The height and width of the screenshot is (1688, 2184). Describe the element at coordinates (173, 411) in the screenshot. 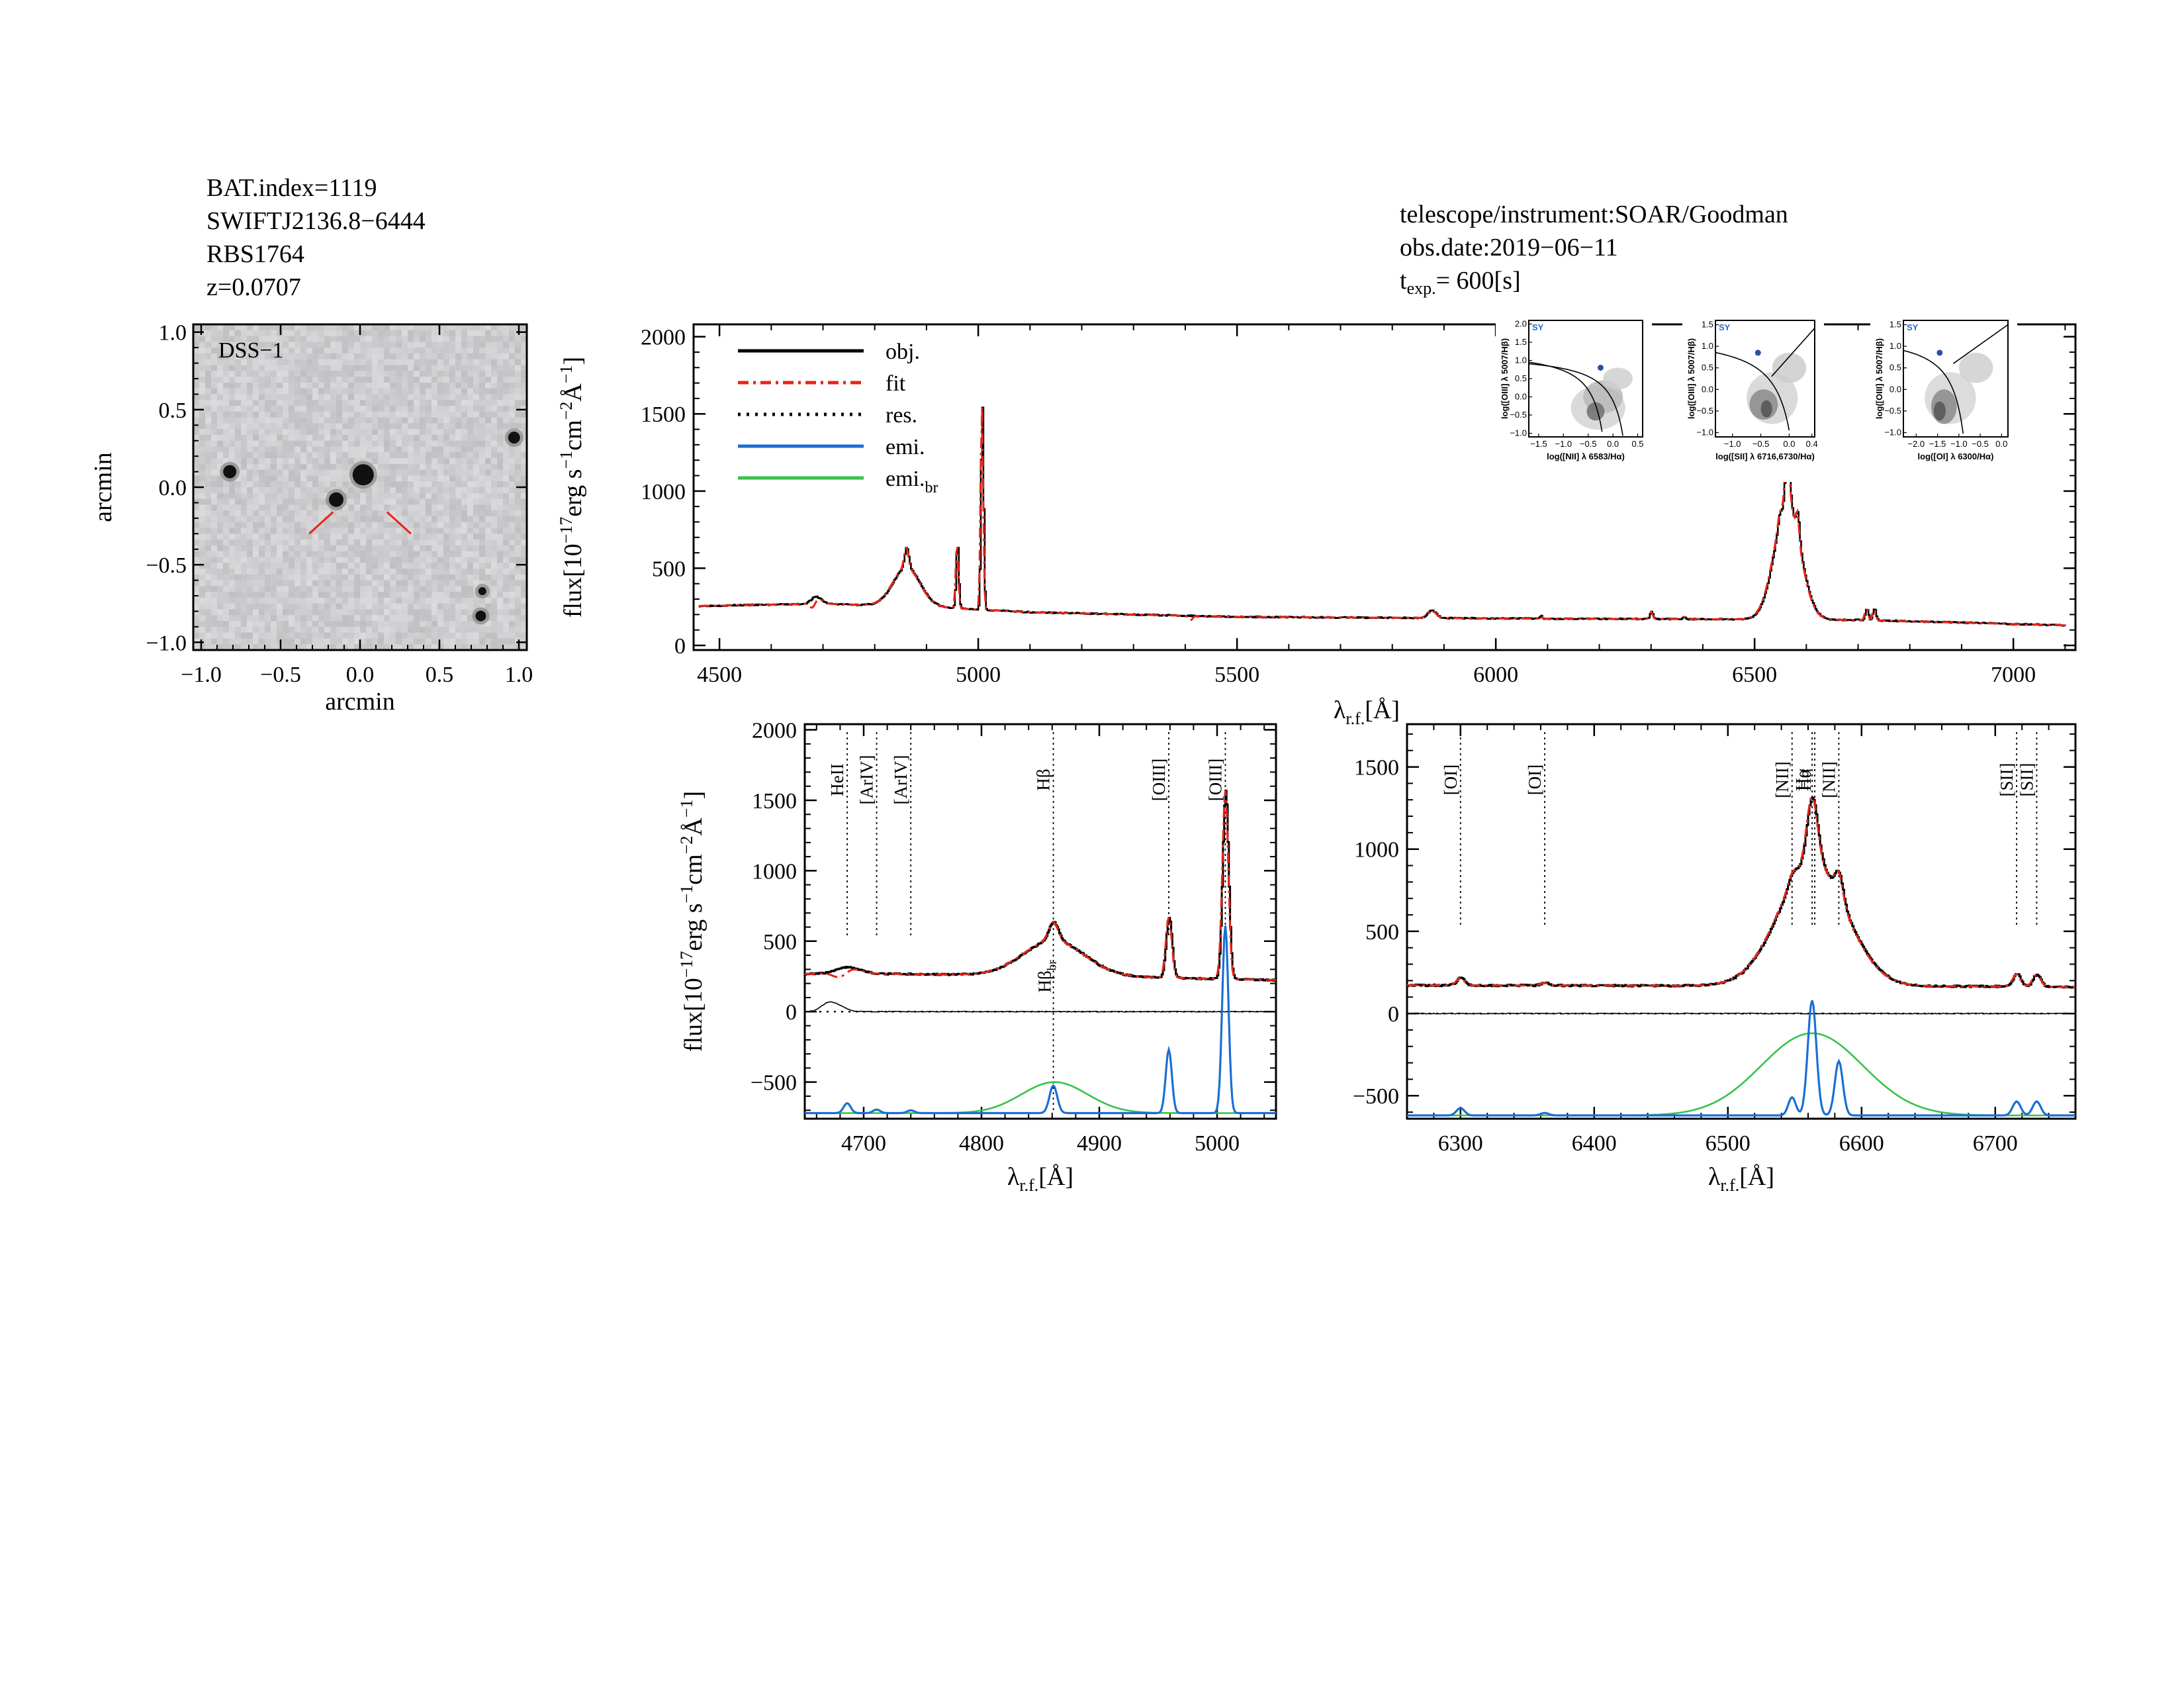

I see `y-tick-label: 0.5` at that location.